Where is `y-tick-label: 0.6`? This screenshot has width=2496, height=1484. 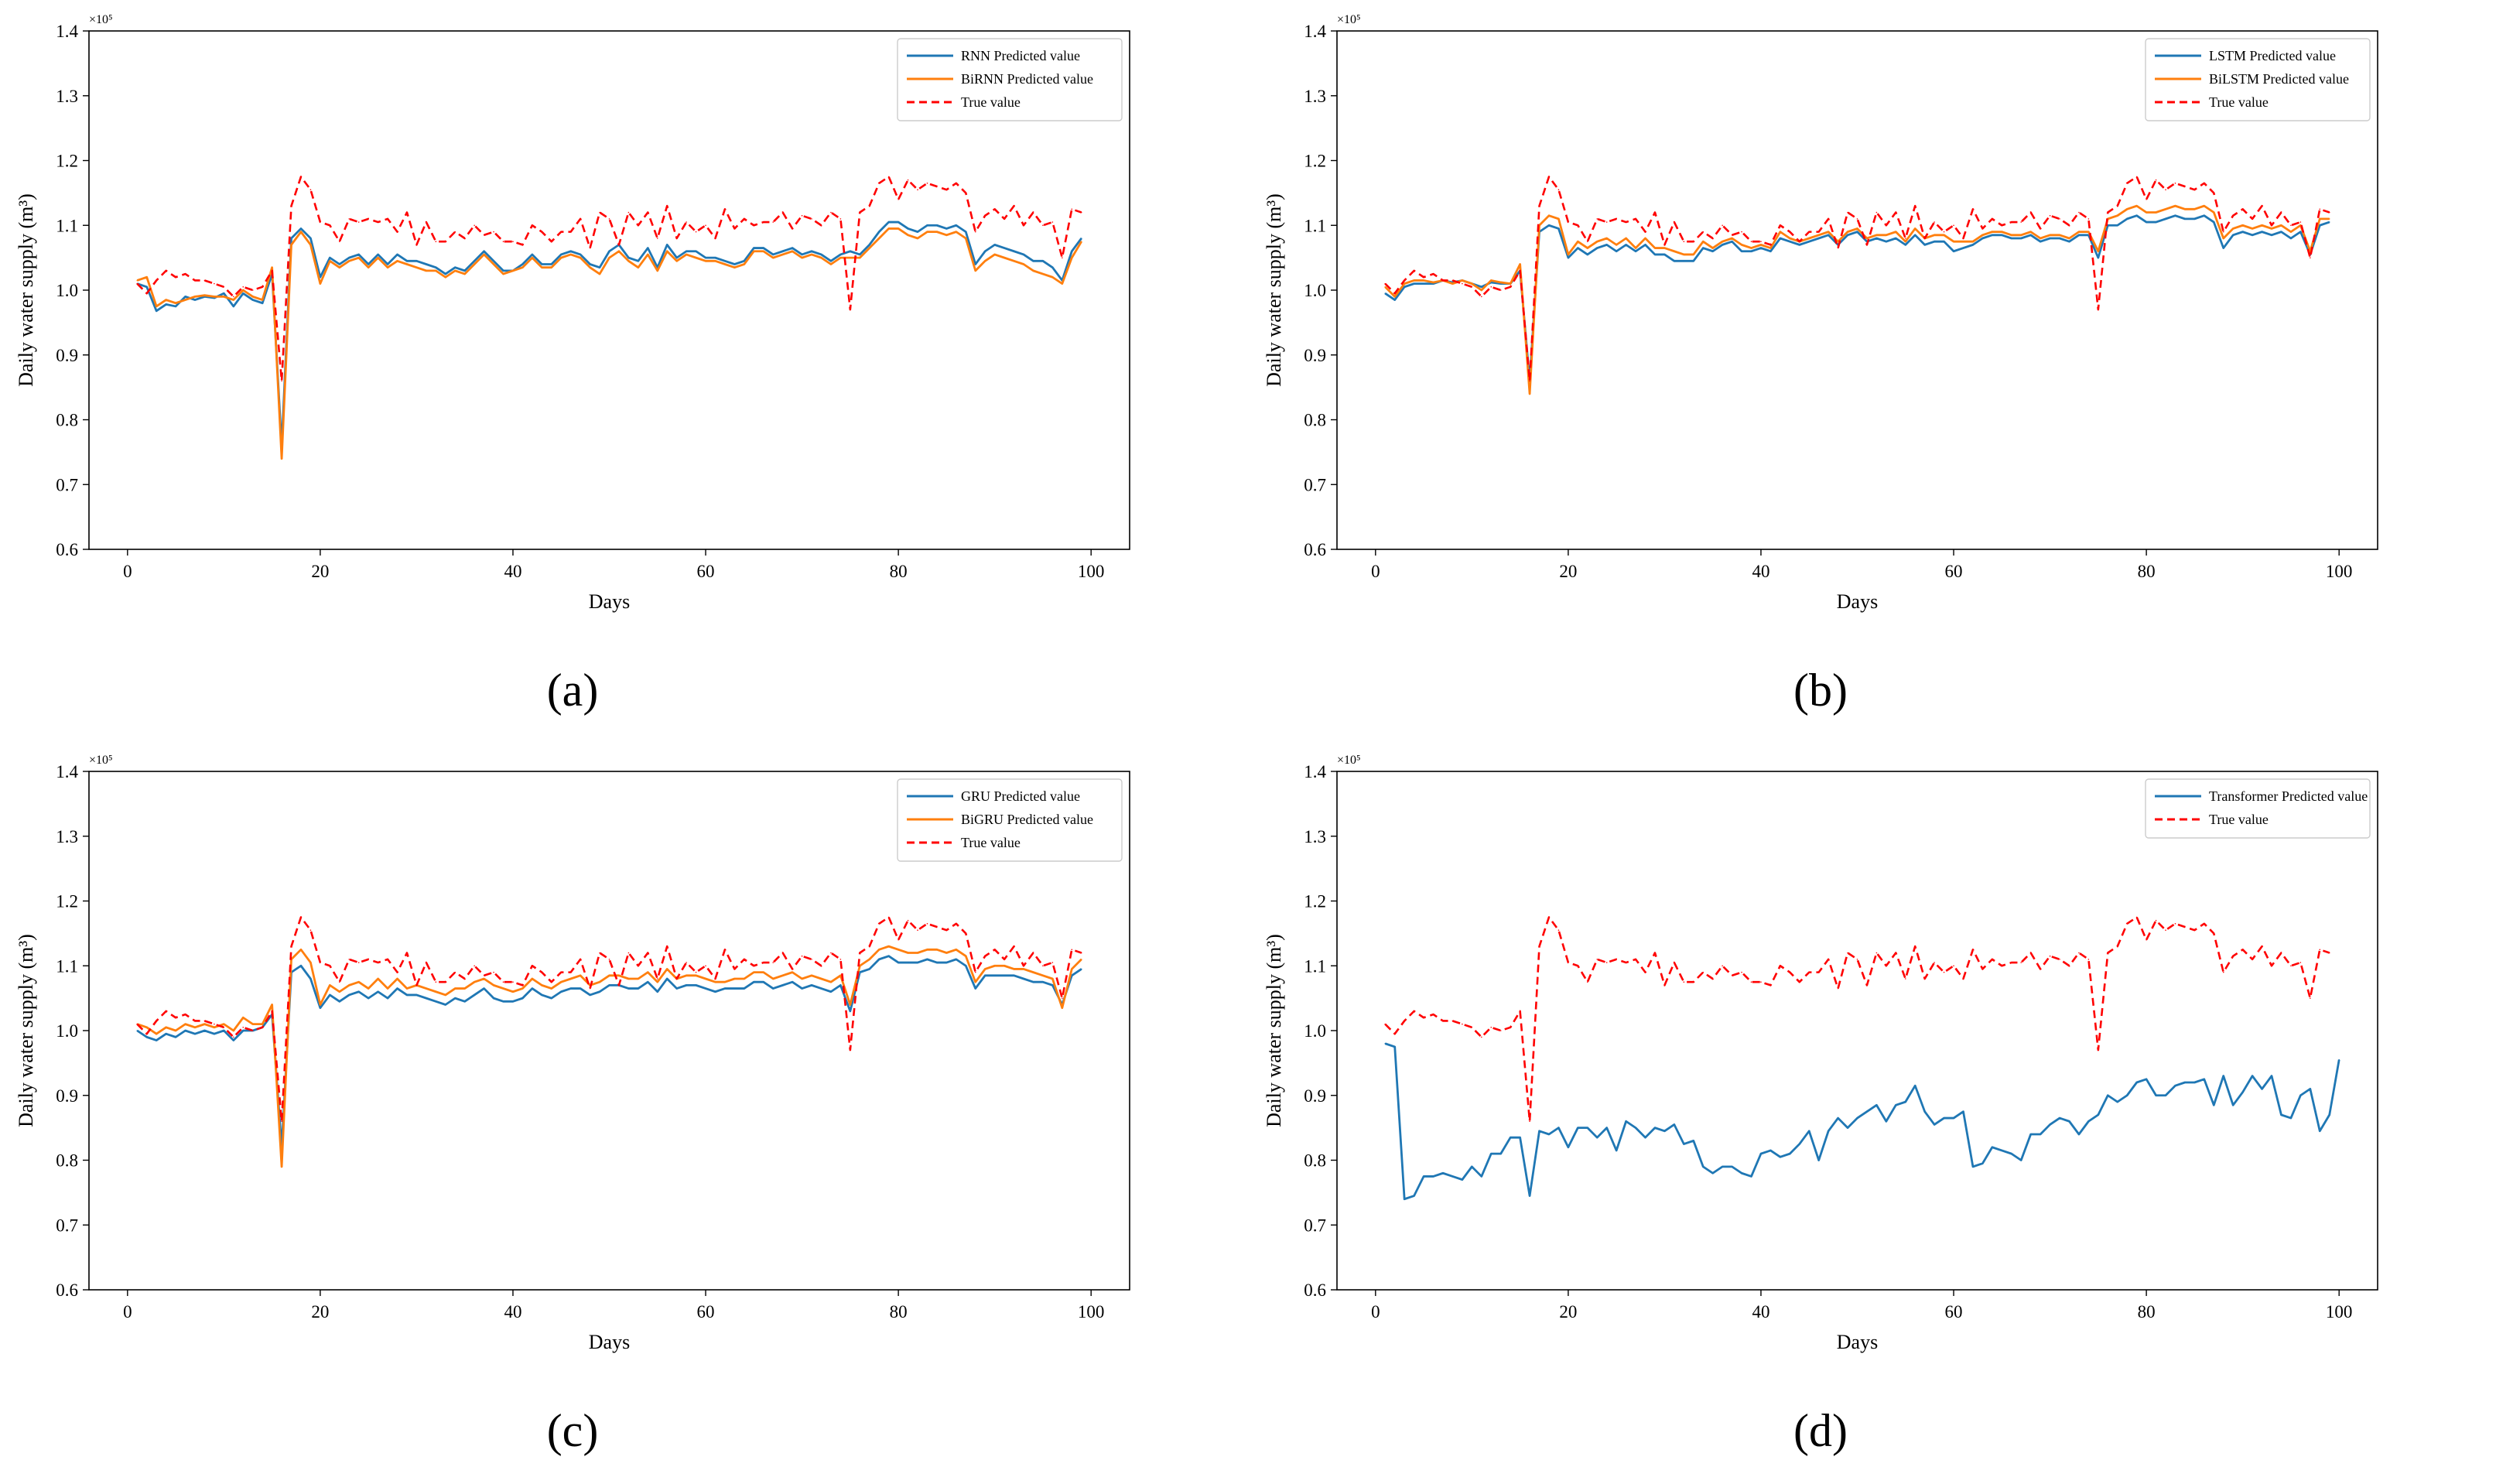 y-tick-label: 0.6 is located at coordinates (1315, 550).